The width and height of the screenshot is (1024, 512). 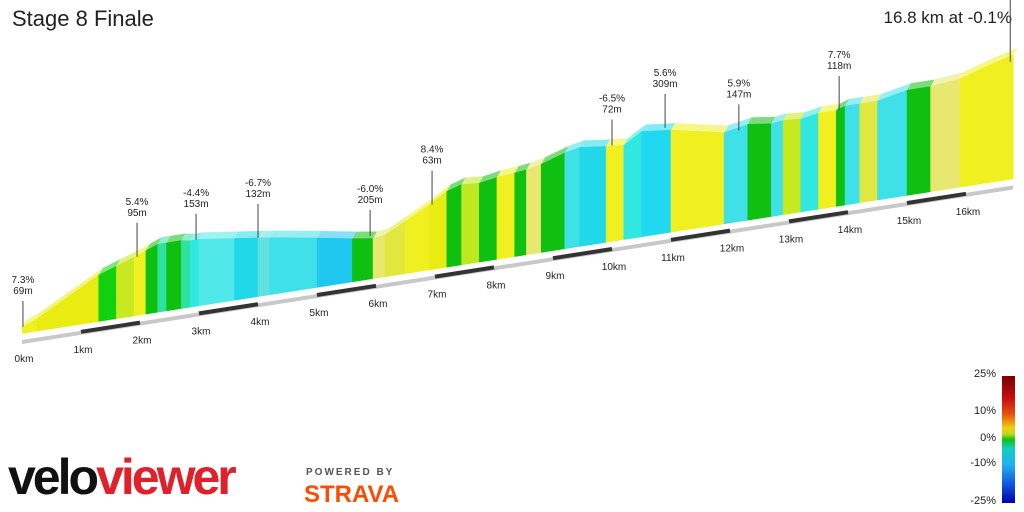 What do you see at coordinates (614, 267) in the screenshot?
I see `x-tick-label: 10km` at bounding box center [614, 267].